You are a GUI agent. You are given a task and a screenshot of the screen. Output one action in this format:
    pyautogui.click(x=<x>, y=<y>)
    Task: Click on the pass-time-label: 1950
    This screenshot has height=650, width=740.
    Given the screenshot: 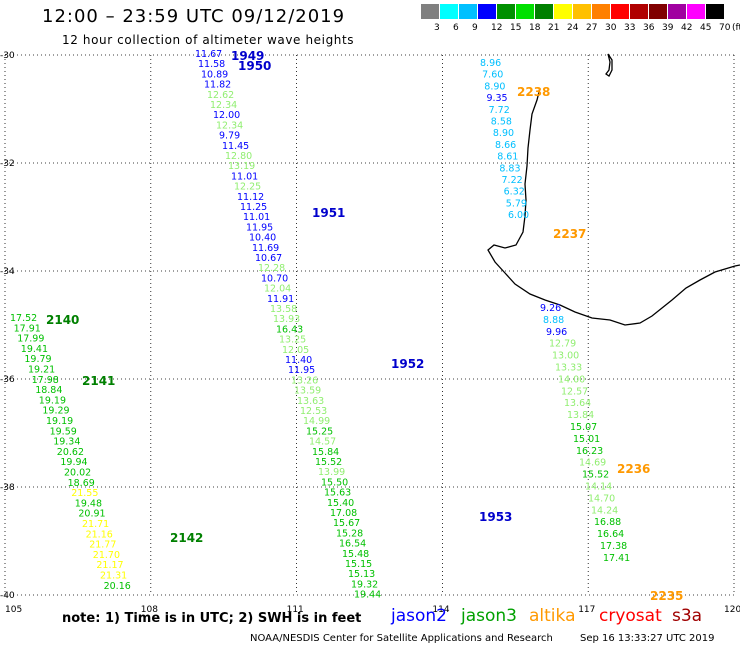 What is the action you would take?
    pyautogui.click(x=254, y=66)
    